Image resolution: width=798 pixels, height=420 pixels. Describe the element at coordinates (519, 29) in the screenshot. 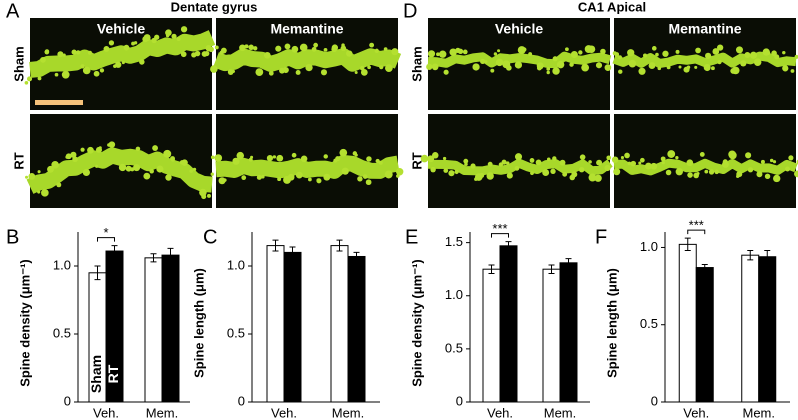

I see `column-label: Vehicle` at that location.